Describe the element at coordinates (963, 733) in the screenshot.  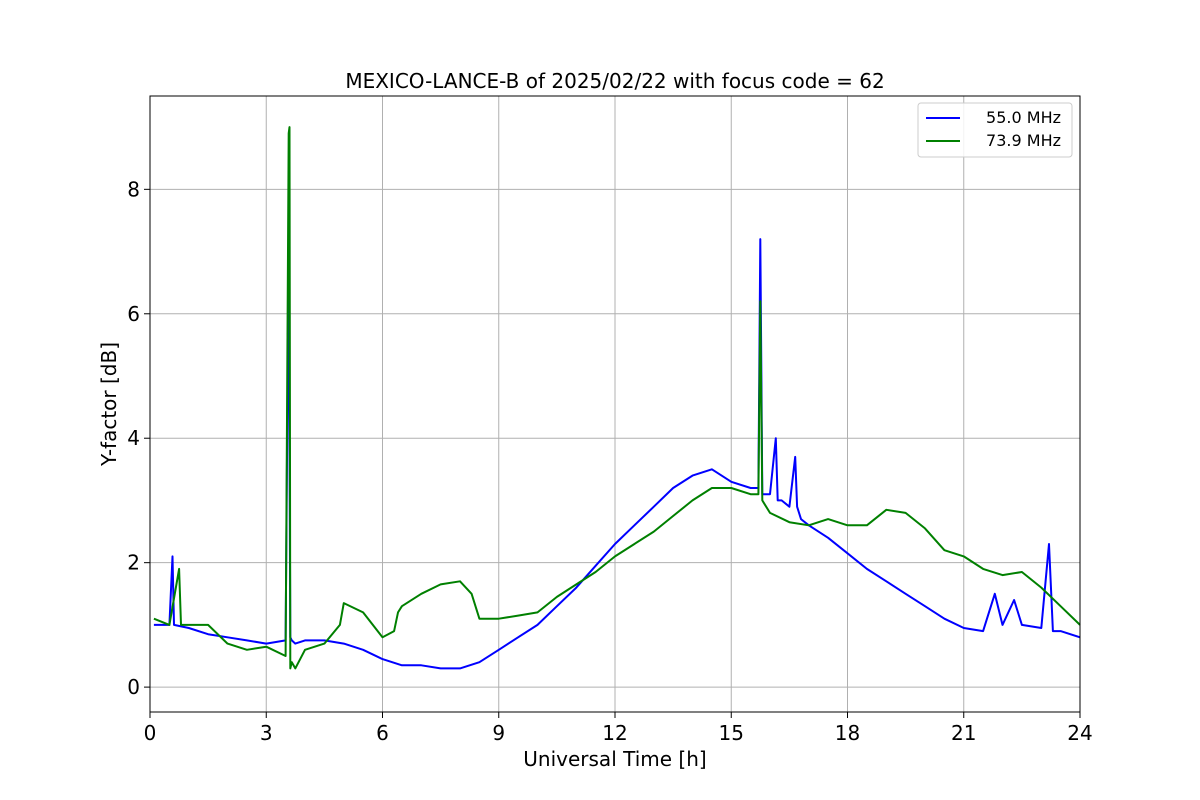
I see `x-tick-label: 21` at that location.